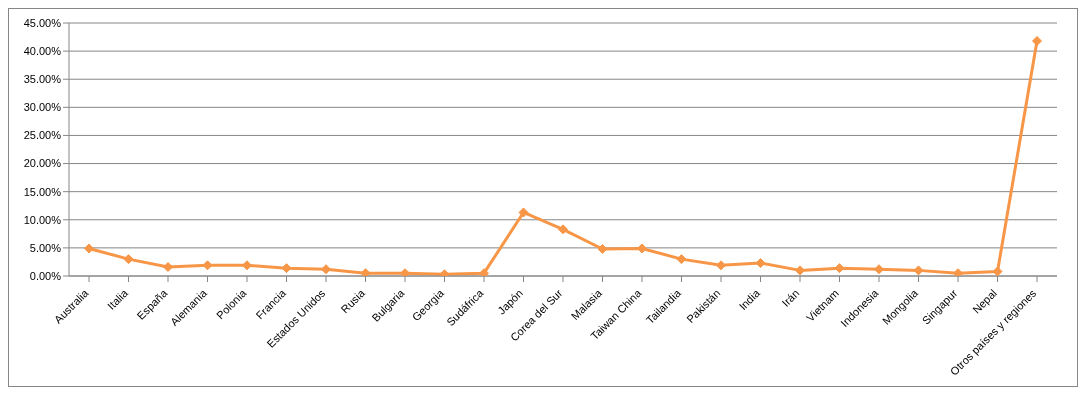 This screenshot has height=395, width=1089. Describe the element at coordinates (42, 79) in the screenshot. I see `y-tick-label: 35.00%` at that location.